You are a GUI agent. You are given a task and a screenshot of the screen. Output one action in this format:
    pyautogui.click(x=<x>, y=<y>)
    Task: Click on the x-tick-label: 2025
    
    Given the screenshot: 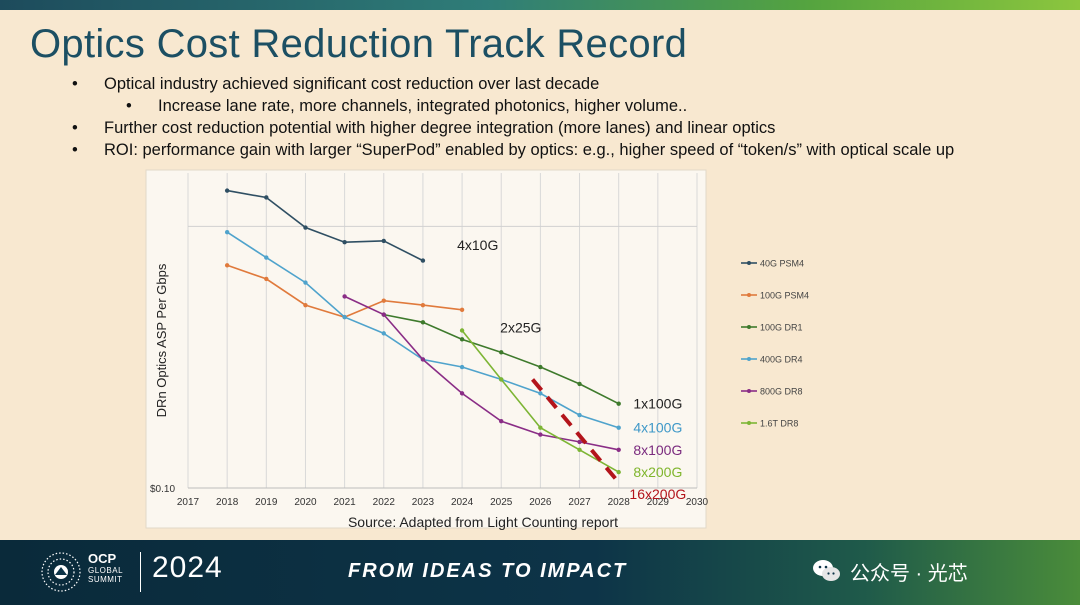 What is the action you would take?
    pyautogui.click(x=501, y=502)
    